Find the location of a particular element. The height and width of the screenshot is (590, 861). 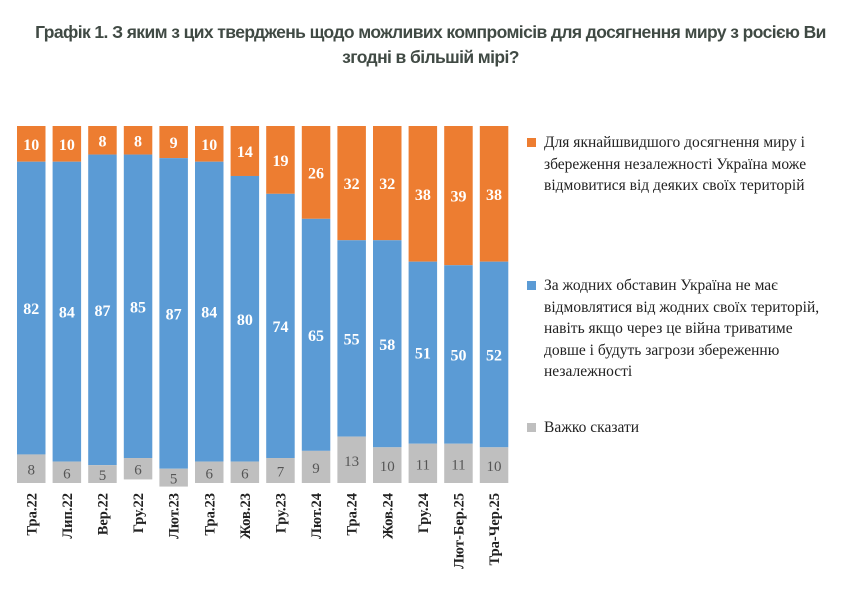

data-label: 13 is located at coordinates (351, 462).